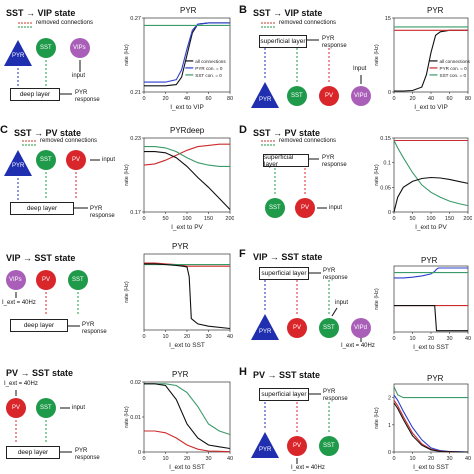 This screenshot has height=474, width=474. What do you see at coordinates (387, 164) in the screenshot?
I see `y-tick-label: 0.1` at bounding box center [387, 164].